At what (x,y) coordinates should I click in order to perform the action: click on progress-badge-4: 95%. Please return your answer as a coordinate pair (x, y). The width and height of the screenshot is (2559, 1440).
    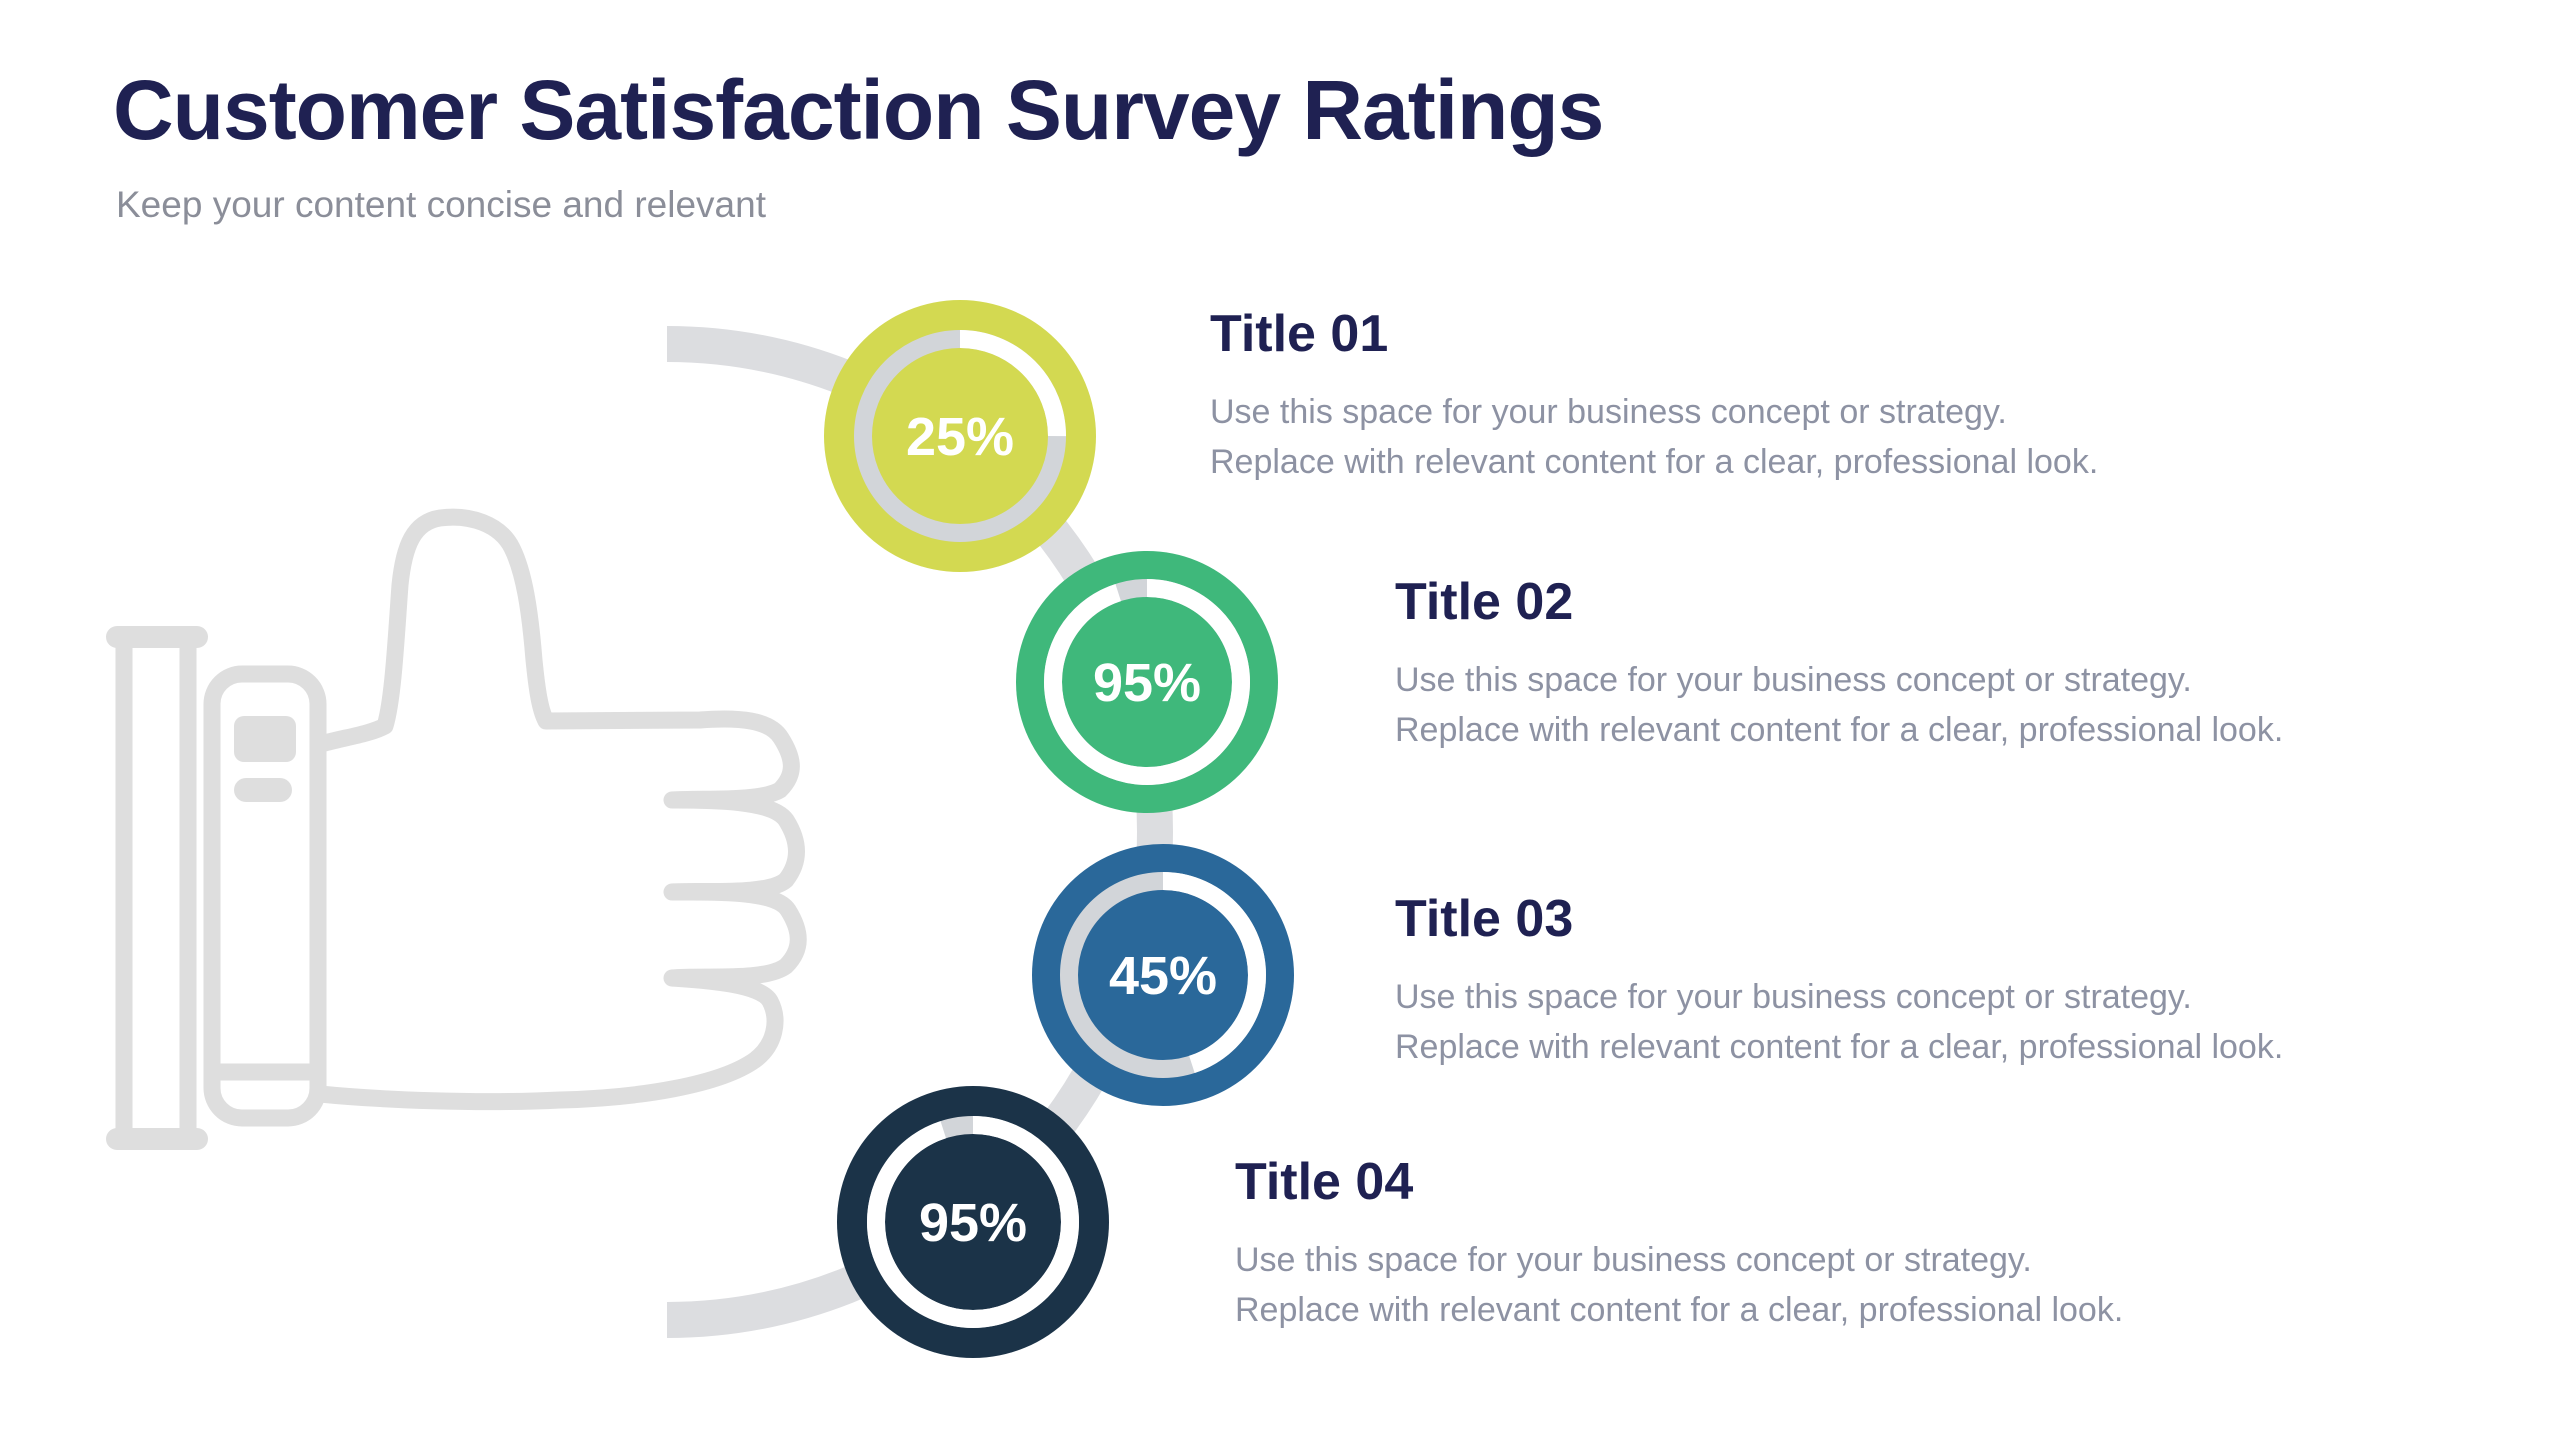
    Looking at the image, I should click on (973, 1222).